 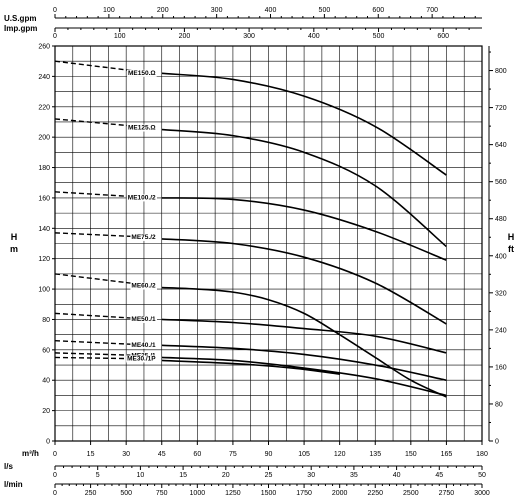 I want to click on curve-5-solid, so click(x=304, y=342).